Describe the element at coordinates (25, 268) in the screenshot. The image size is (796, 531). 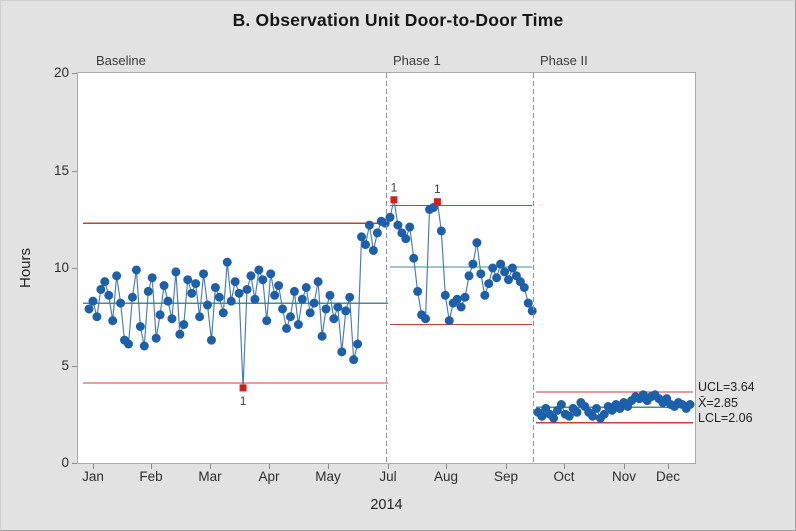
I see `y-axis-title: Hours` at that location.